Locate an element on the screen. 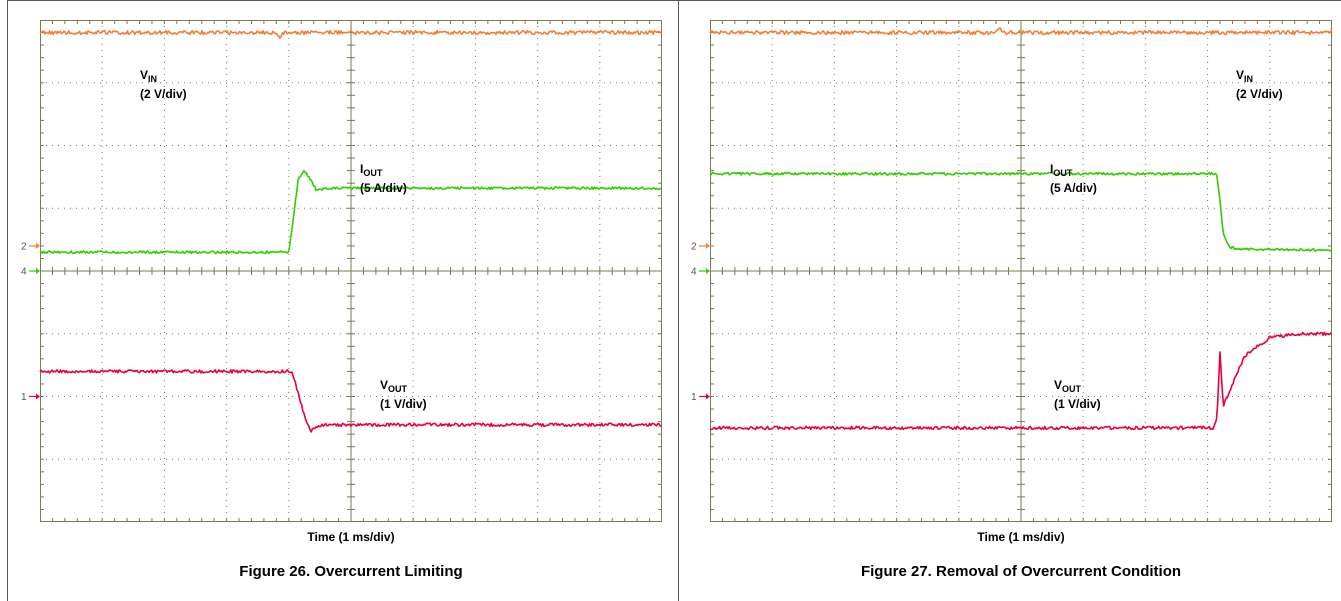  top-border is located at coordinates (674, 0).